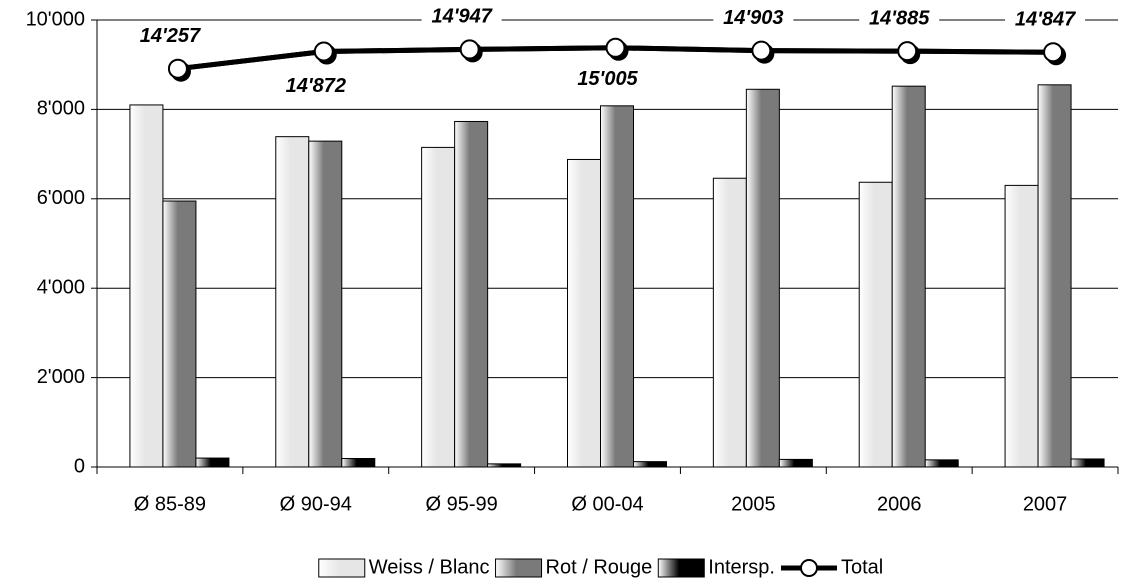 This screenshot has width=1128, height=584. I want to click on value-label: 14'947, so click(461, 17).